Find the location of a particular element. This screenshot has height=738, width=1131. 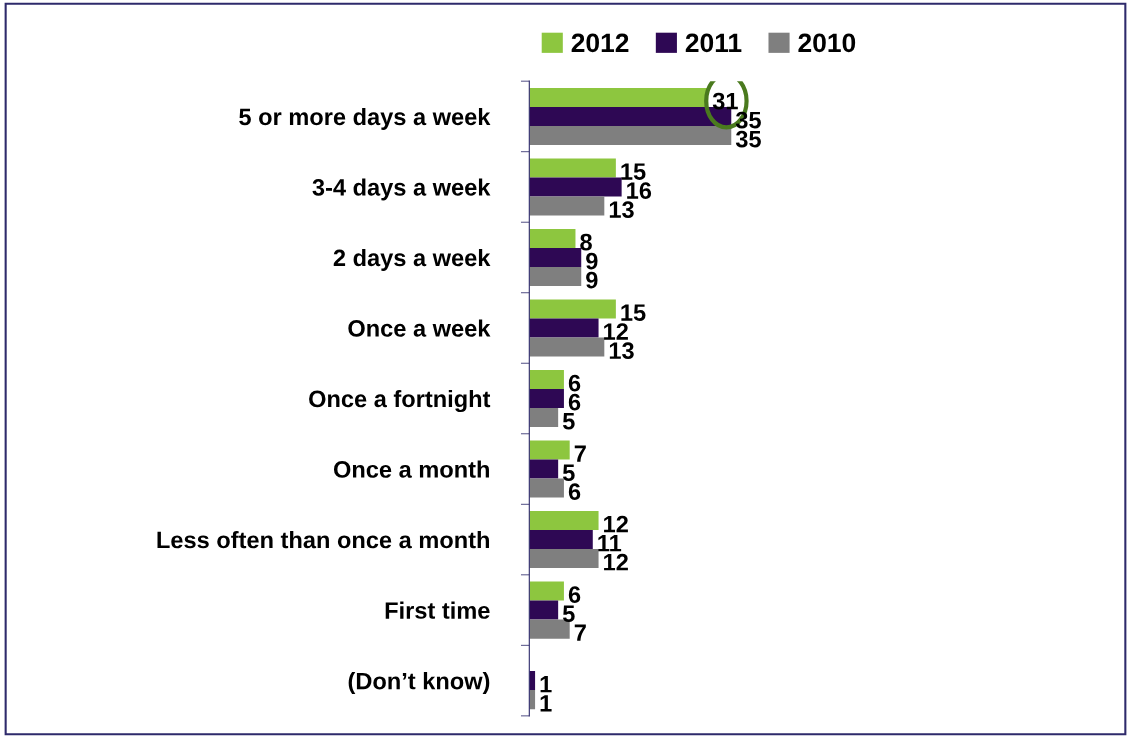

y-tick-label: Once a week is located at coordinates (419, 328).